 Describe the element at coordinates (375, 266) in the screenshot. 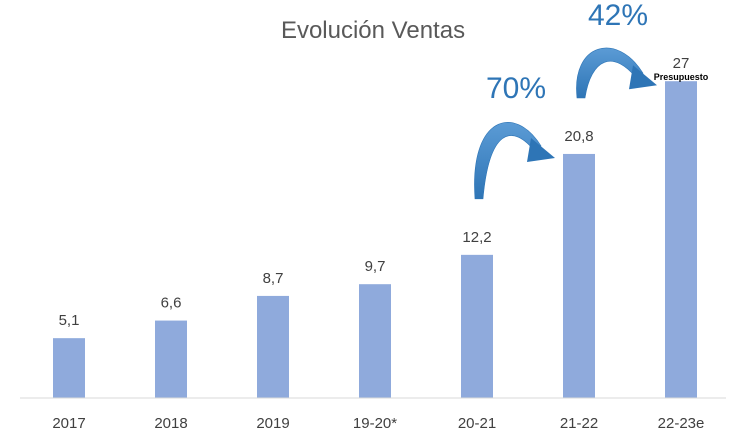

I see `value-label: 9,7` at that location.